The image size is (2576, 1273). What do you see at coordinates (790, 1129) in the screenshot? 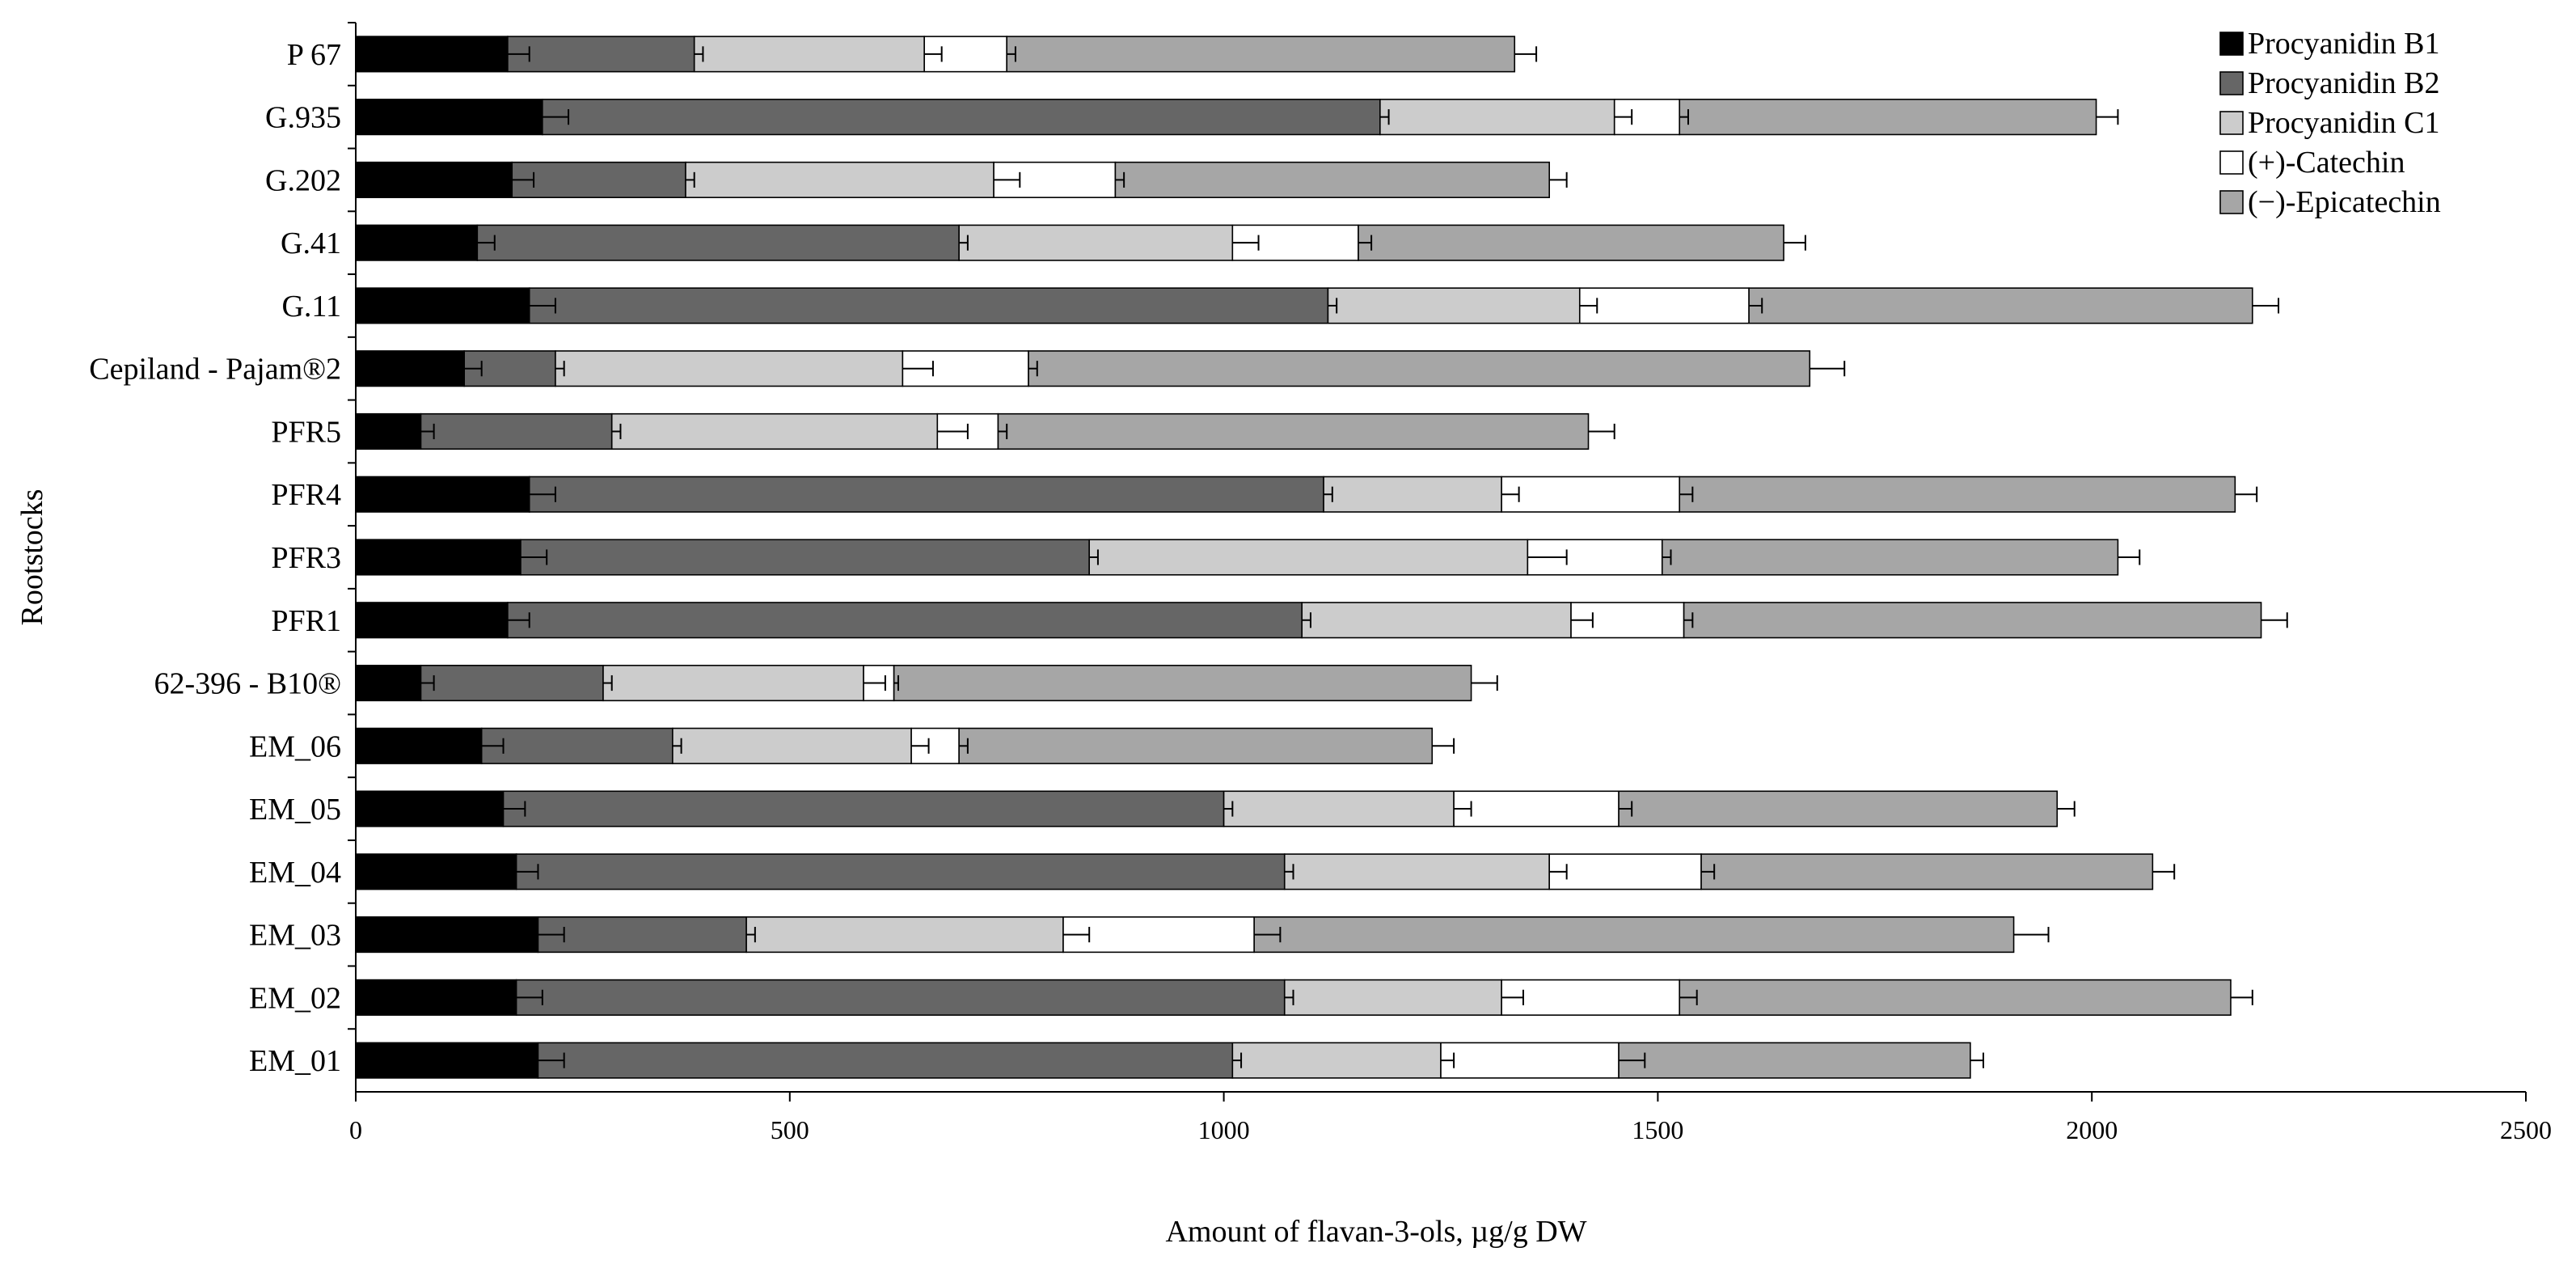
I see `x-tick-label-1: 500` at bounding box center [790, 1129].